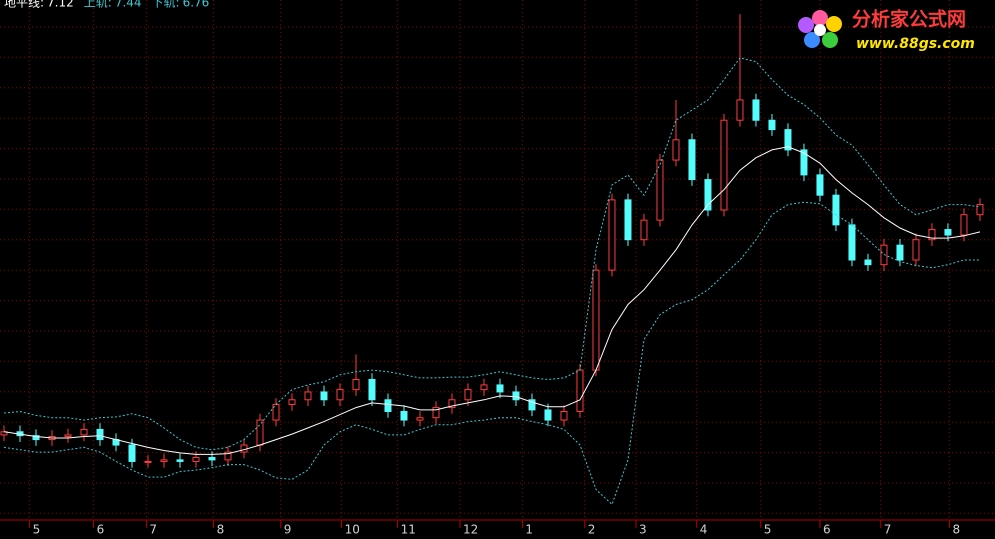 The width and height of the screenshot is (995, 539). Describe the element at coordinates (408, 530) in the screenshot. I see `x-tick-label: 11` at that location.